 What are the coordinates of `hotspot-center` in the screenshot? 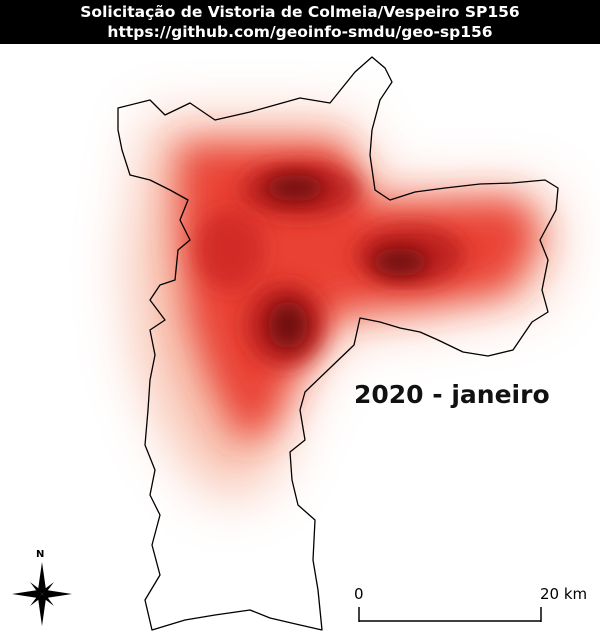 It's located at (288, 325).